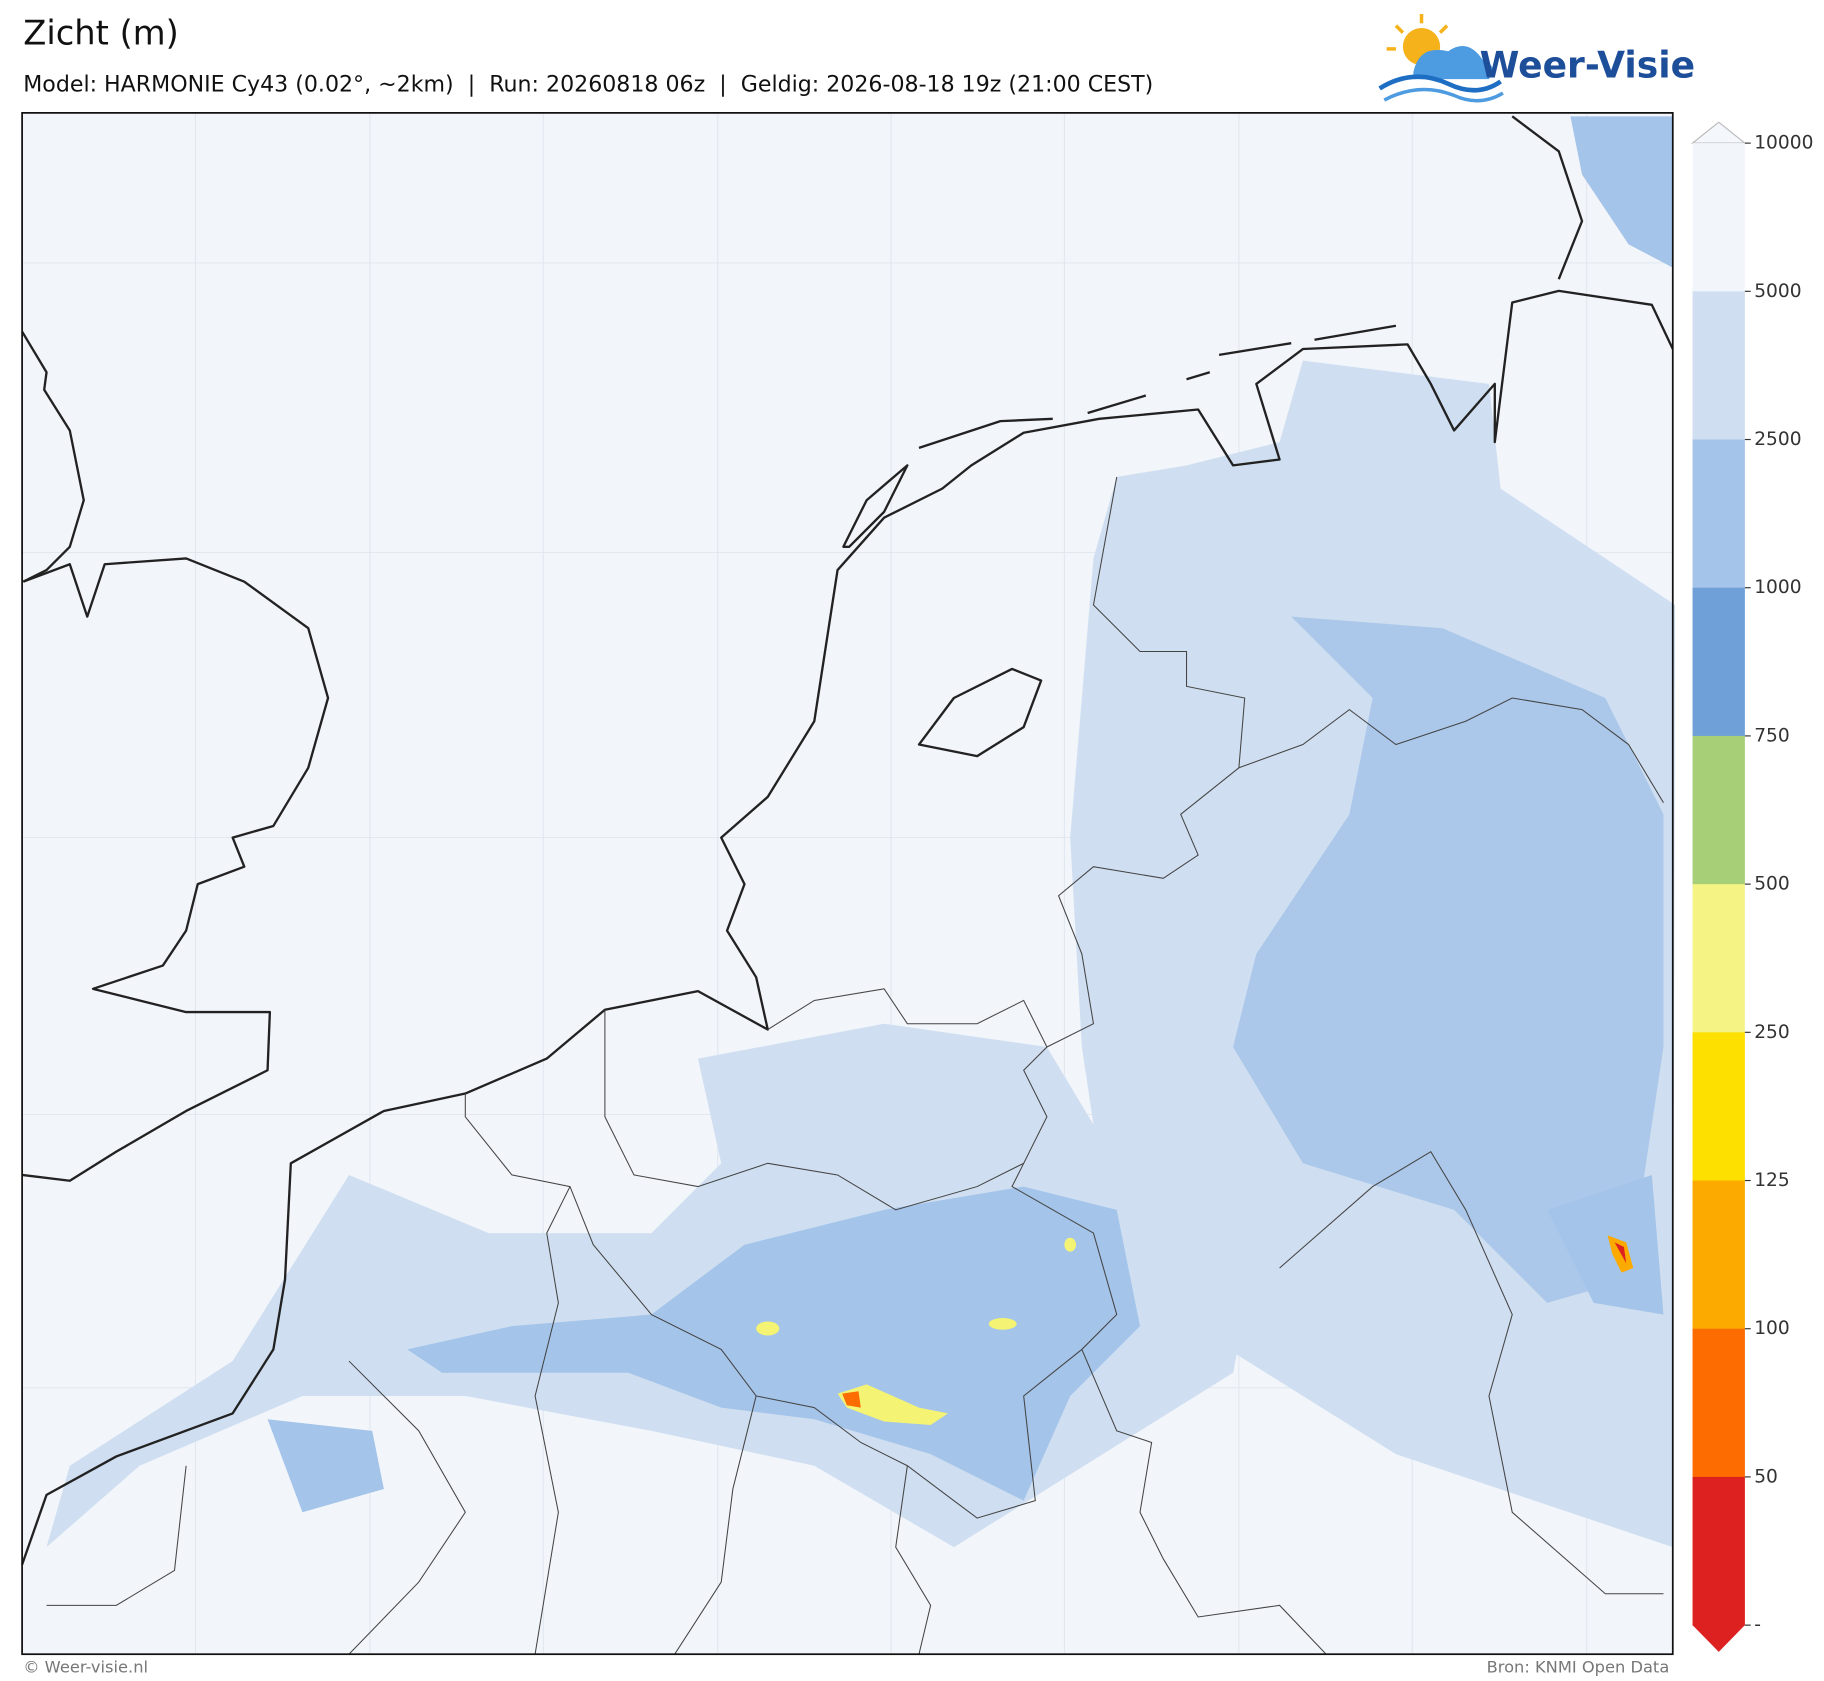 This screenshot has width=1824, height=1681. Describe the element at coordinates (1772, 1180) in the screenshot. I see `colorbar-label: 125` at that location.